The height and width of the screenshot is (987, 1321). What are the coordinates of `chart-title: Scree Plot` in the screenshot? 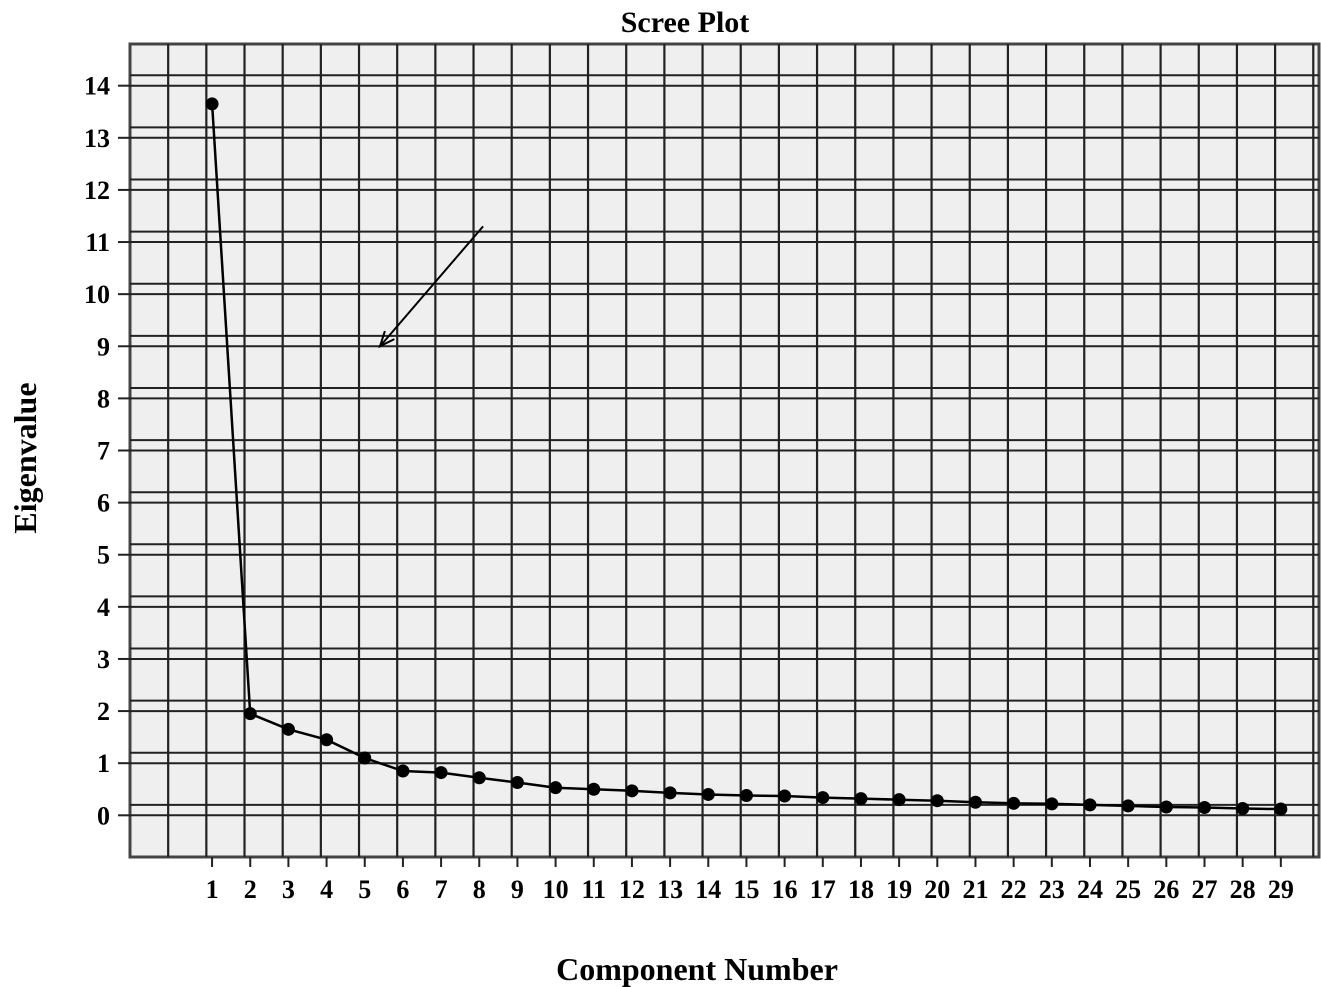 It's located at (685, 22).